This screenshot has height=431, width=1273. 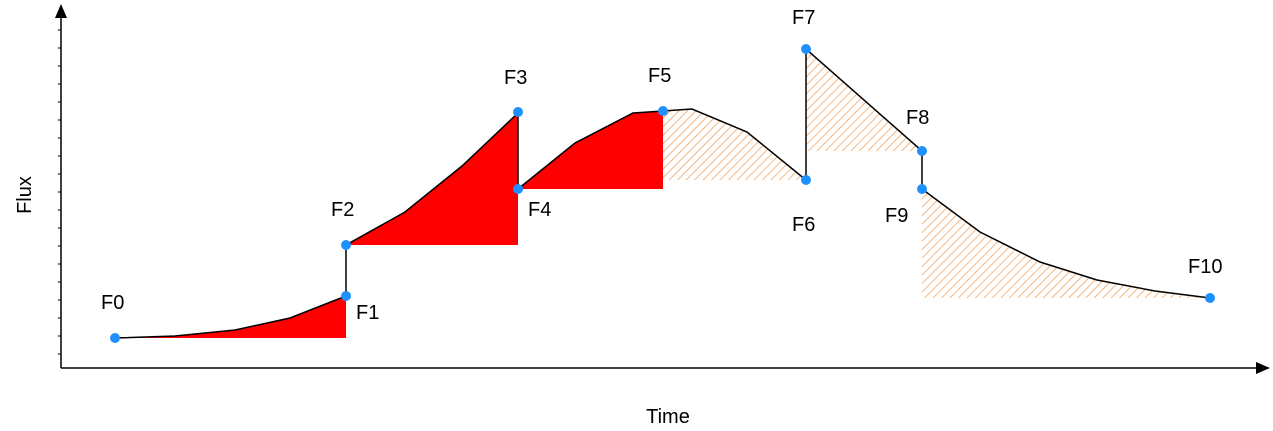 I want to click on y-axis-label: Flux, so click(x=25, y=195).